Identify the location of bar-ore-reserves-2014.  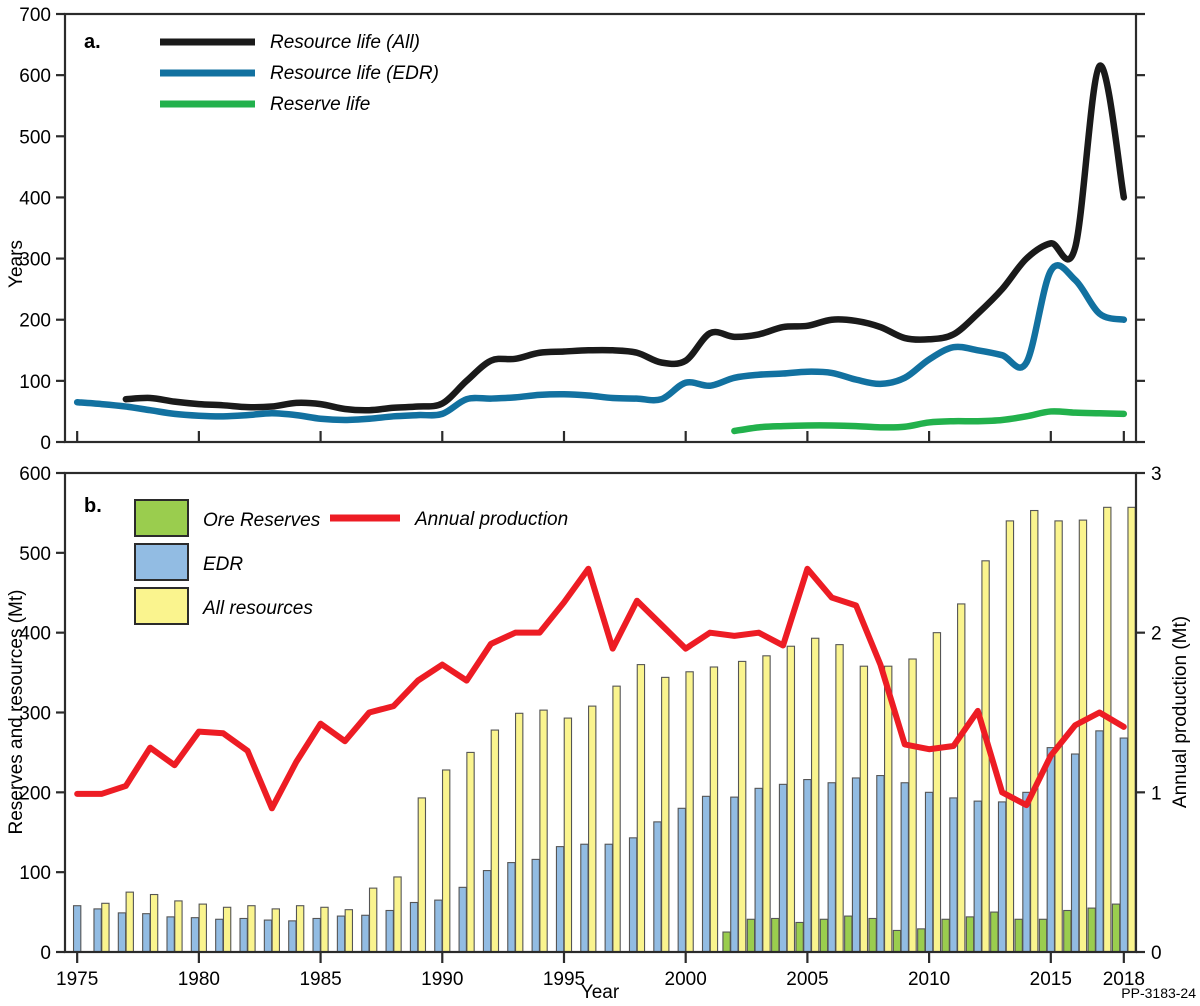
(1018, 935).